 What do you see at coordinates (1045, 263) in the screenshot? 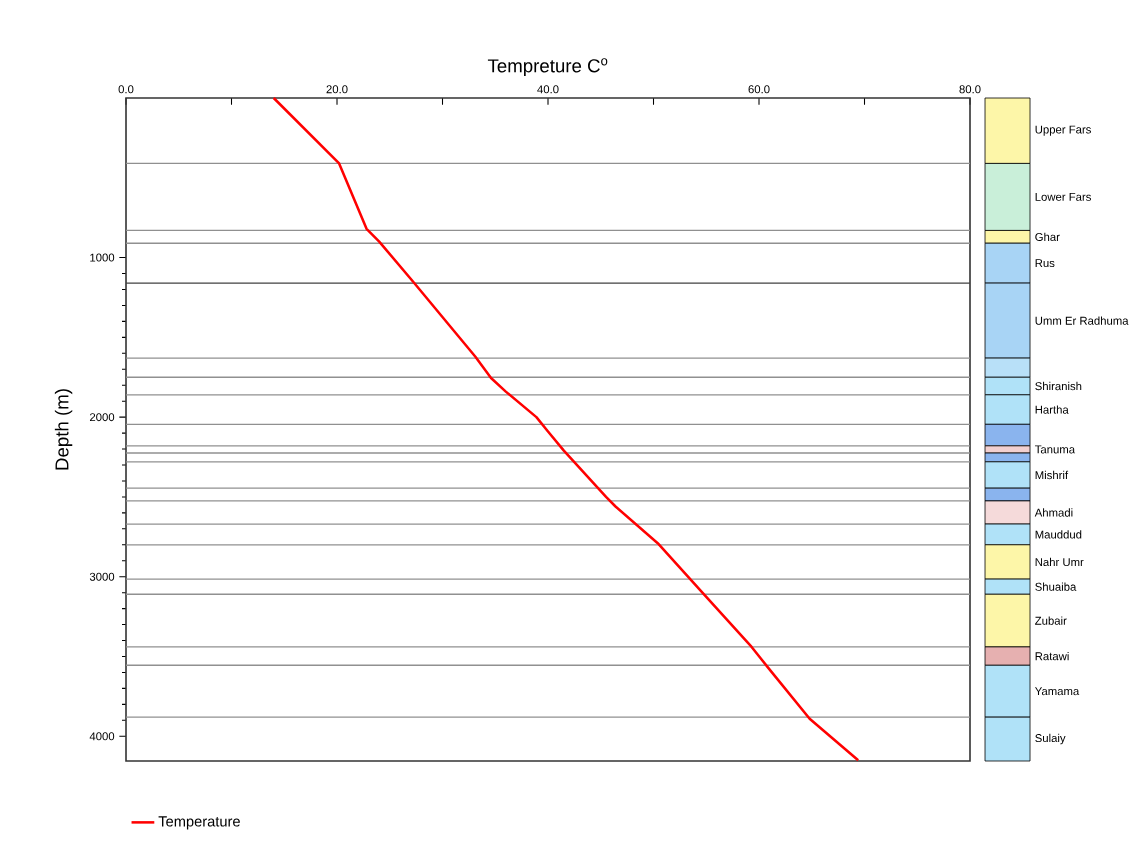
I see `series-label: Rus` at bounding box center [1045, 263].